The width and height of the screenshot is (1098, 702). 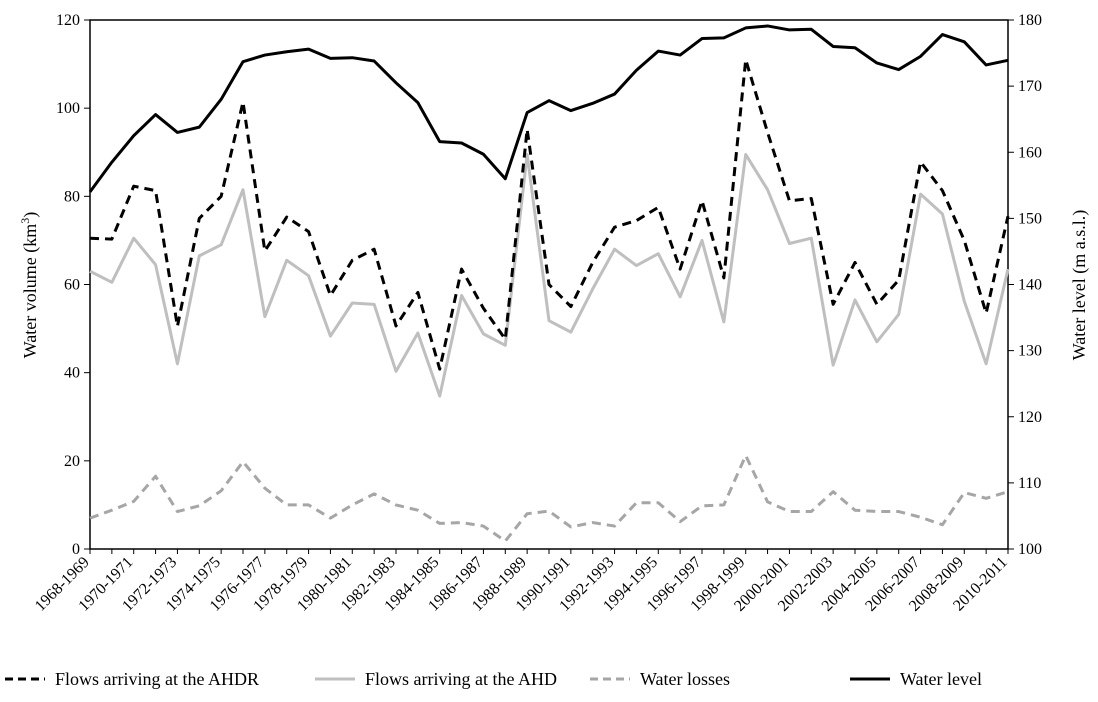 What do you see at coordinates (1030, 152) in the screenshot?
I see `y2-tick-label: 160` at bounding box center [1030, 152].